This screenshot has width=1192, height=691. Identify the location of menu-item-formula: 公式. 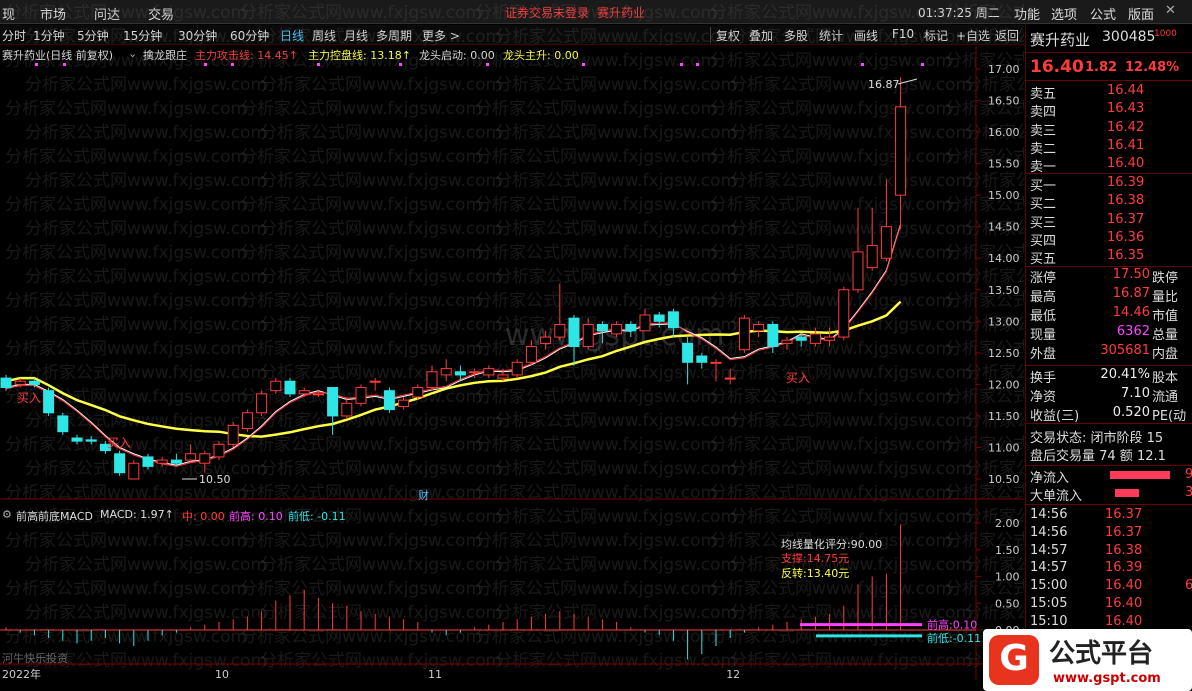
(1103, 15).